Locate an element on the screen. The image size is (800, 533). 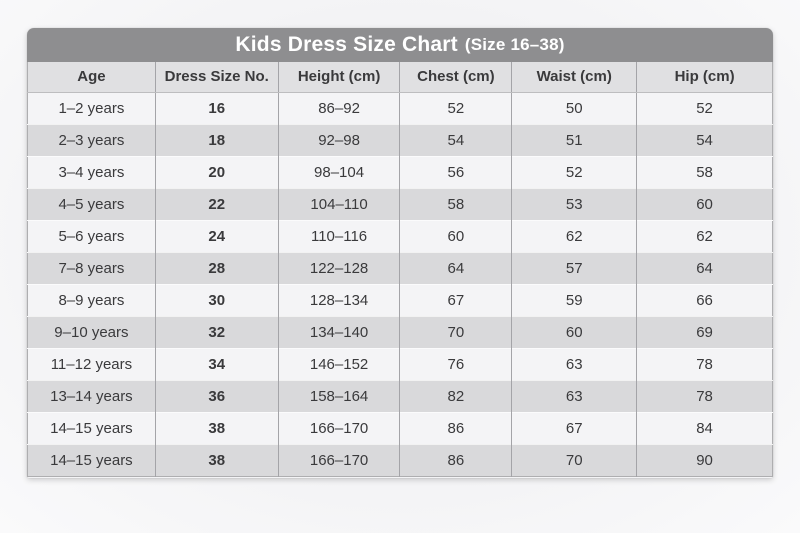
cell-hip: 60 is located at coordinates (704, 203).